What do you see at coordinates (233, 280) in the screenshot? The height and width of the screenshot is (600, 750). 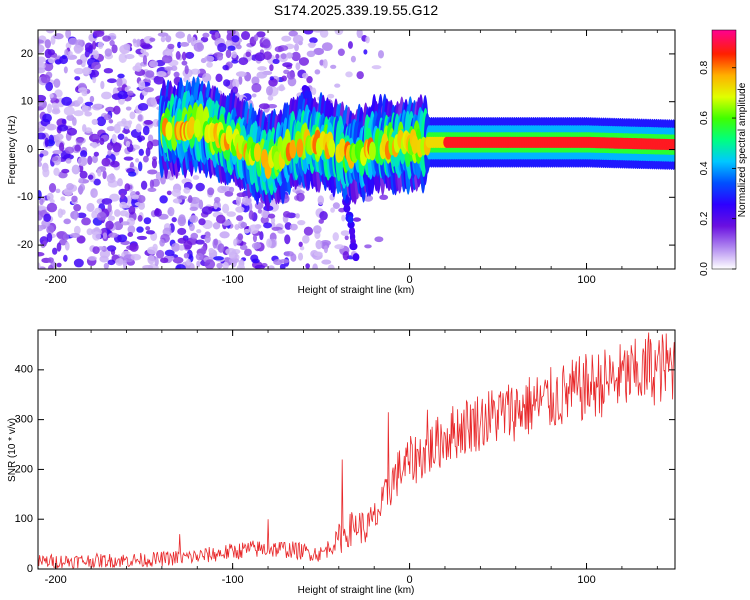 I see `spectrogram-x-tick-label: -100` at bounding box center [233, 280].